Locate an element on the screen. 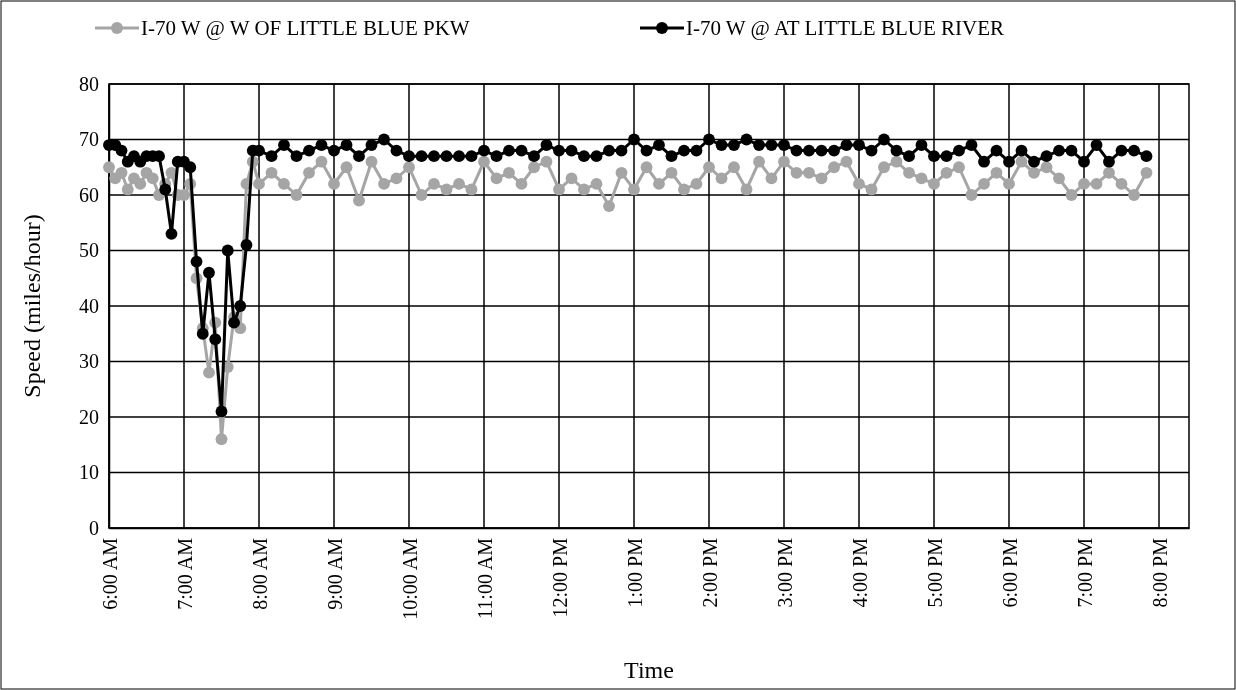 This screenshot has width=1236, height=690. y-tick-label: 30 is located at coordinates (89, 361).